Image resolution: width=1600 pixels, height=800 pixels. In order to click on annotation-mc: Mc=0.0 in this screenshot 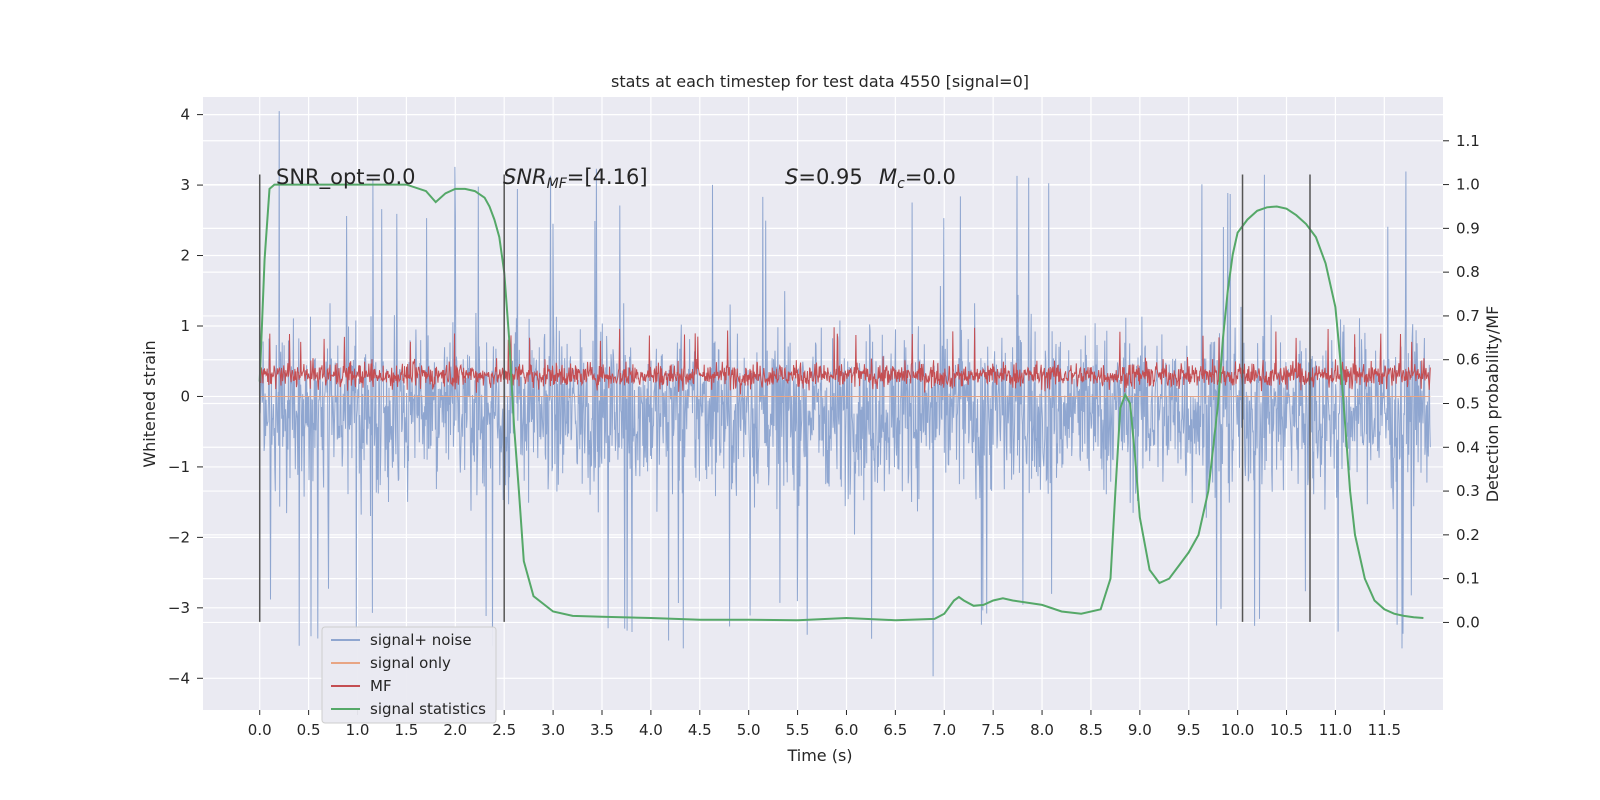, I will do `click(917, 178)`.